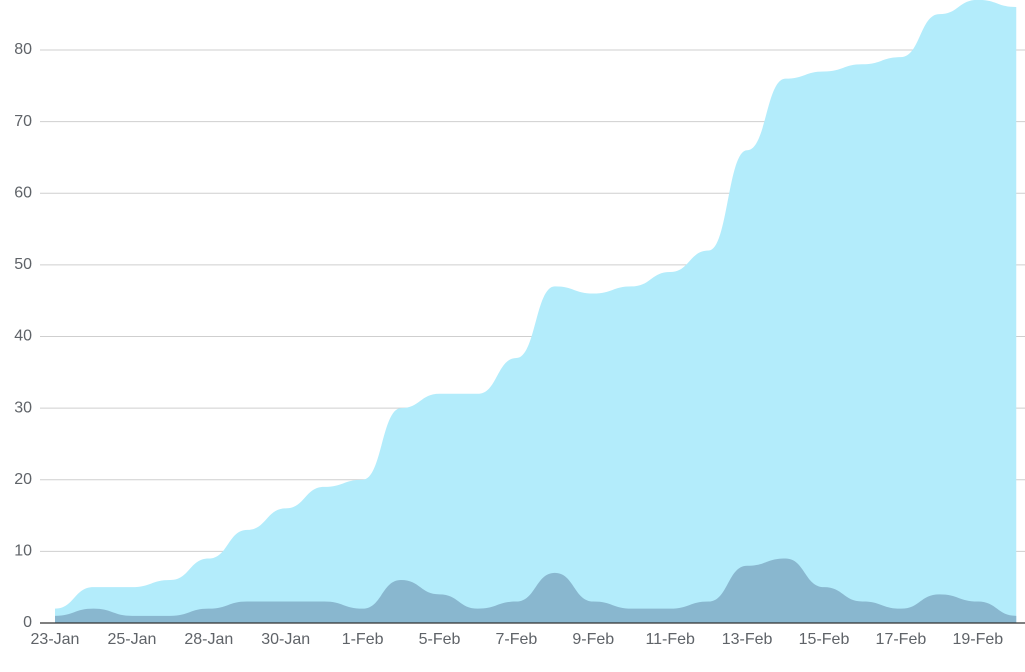 The image size is (1025, 672). I want to click on x-tick-label: 19-Feb, so click(977, 639).